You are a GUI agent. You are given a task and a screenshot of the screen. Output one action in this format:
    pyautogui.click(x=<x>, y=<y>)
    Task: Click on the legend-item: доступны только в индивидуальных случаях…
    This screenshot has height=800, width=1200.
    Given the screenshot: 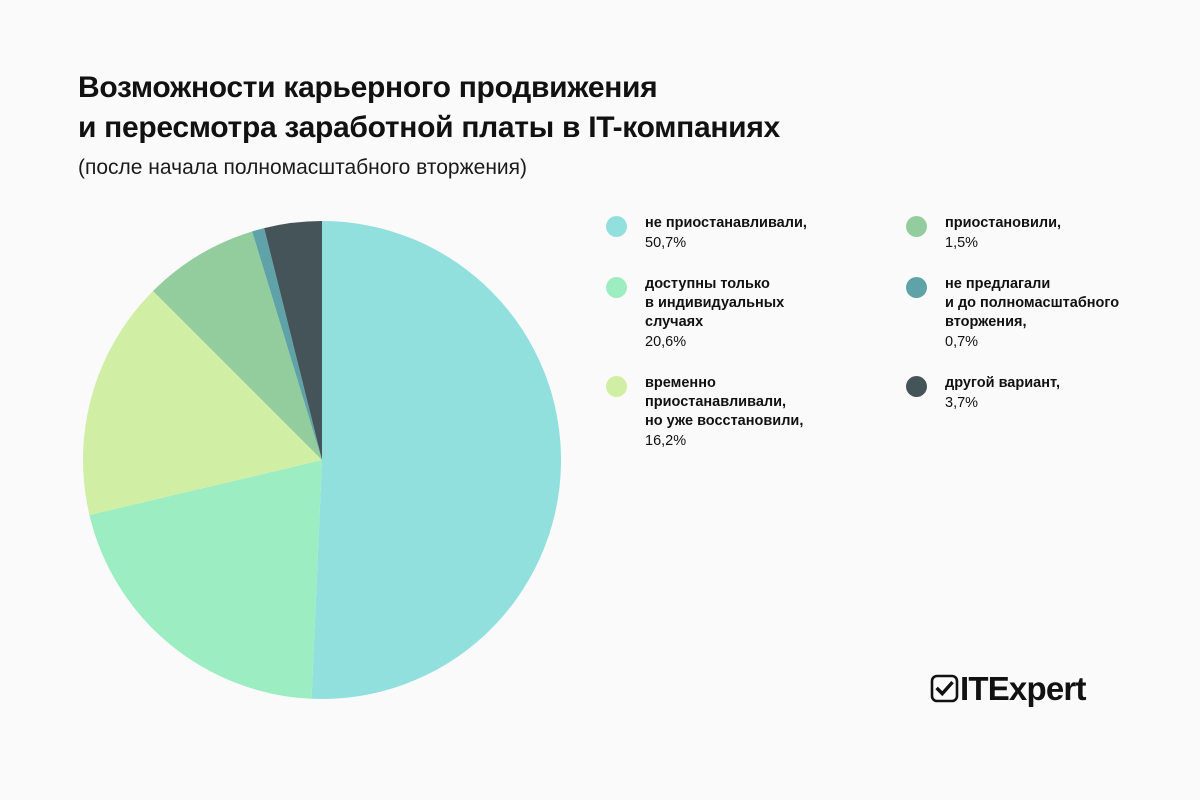 What is the action you would take?
    pyautogui.click(x=756, y=313)
    